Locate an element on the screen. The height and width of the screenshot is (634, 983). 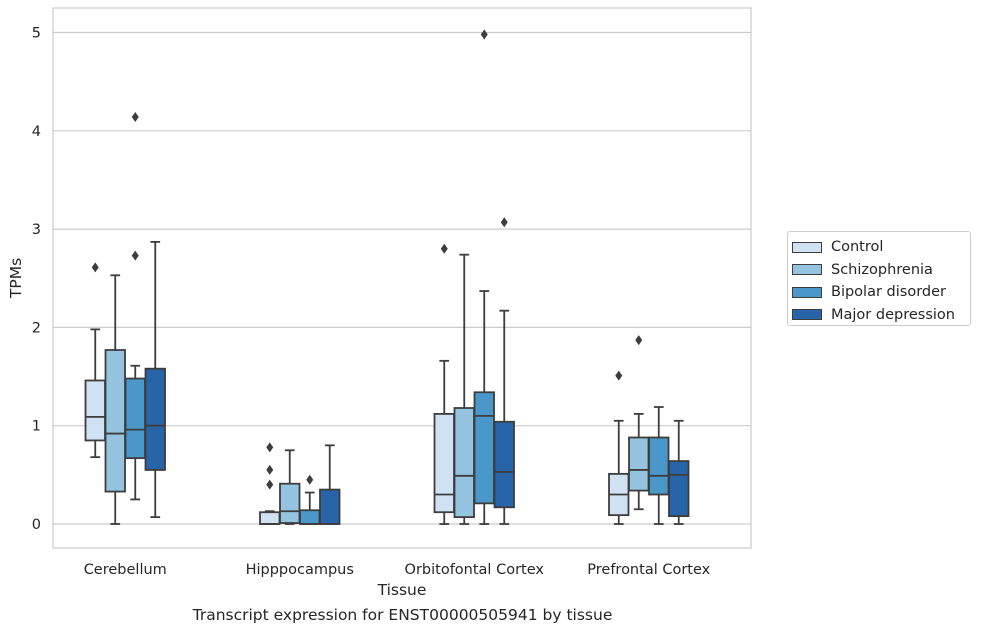
legend-item: Major depression is located at coordinates (881, 315).